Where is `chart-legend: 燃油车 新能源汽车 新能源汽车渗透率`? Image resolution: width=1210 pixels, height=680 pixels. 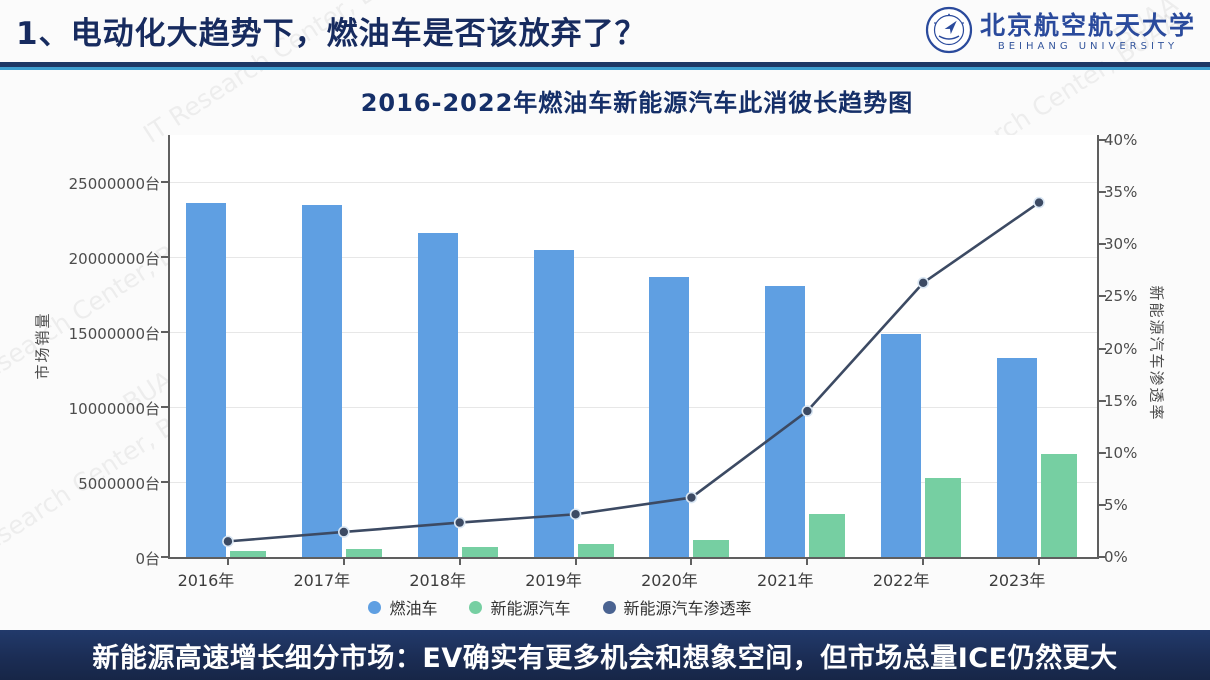 chart-legend: 燃油车 新能源汽车 新能源汽车渗透率 is located at coordinates (560, 607).